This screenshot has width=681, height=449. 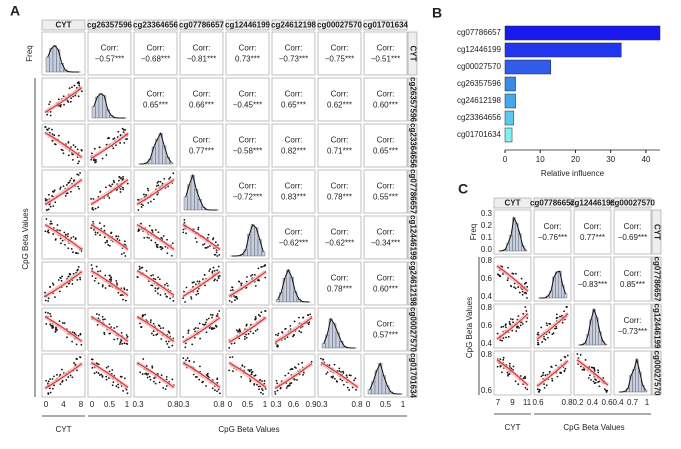 I want to click on column-label: cg26357596, so click(x=109, y=25).